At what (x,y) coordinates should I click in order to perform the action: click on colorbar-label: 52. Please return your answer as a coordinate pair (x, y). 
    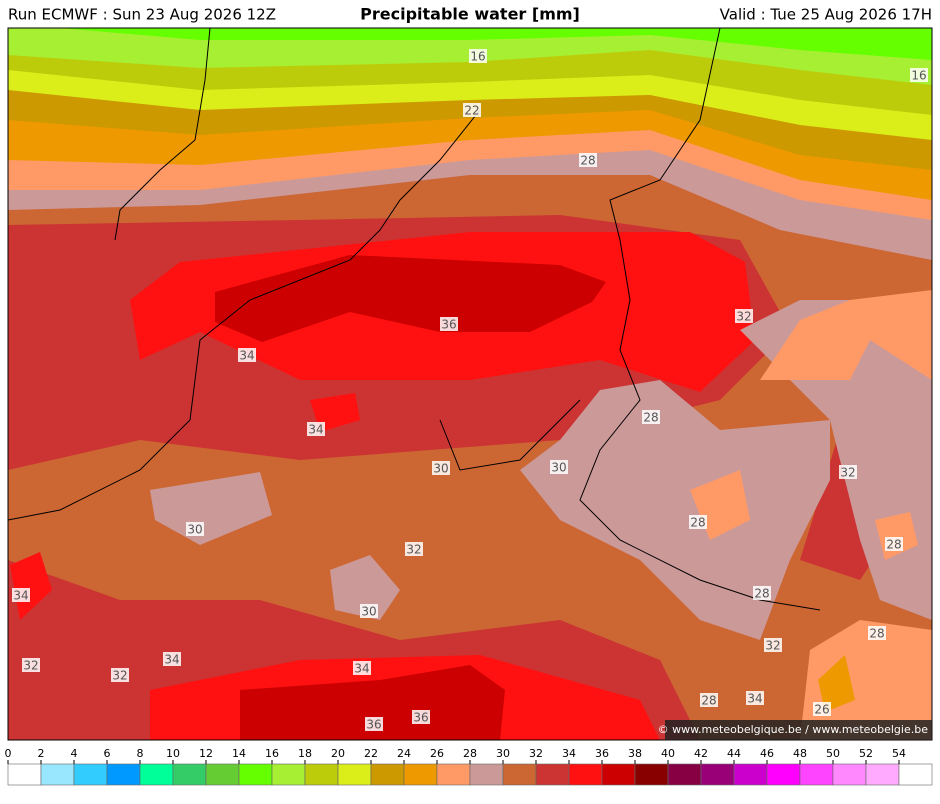
    Looking at the image, I should click on (866, 753).